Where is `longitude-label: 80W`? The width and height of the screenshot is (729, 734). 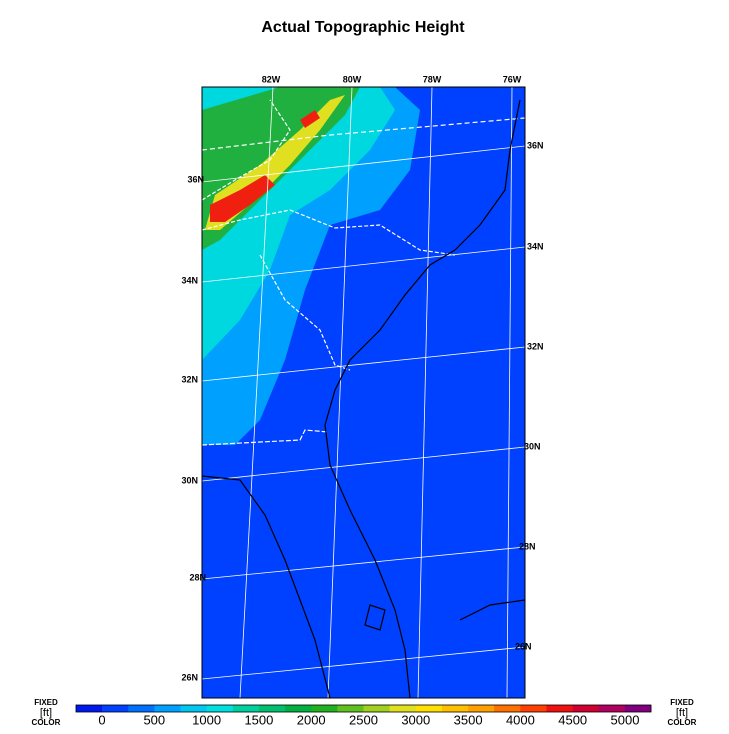 longitude-label: 80W is located at coordinates (352, 79).